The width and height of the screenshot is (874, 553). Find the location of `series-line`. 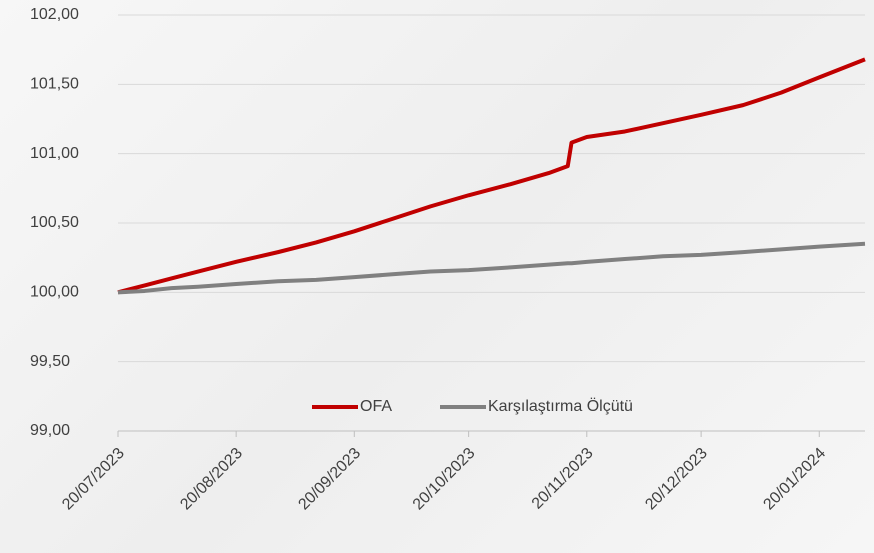

series-line is located at coordinates (491, 268).